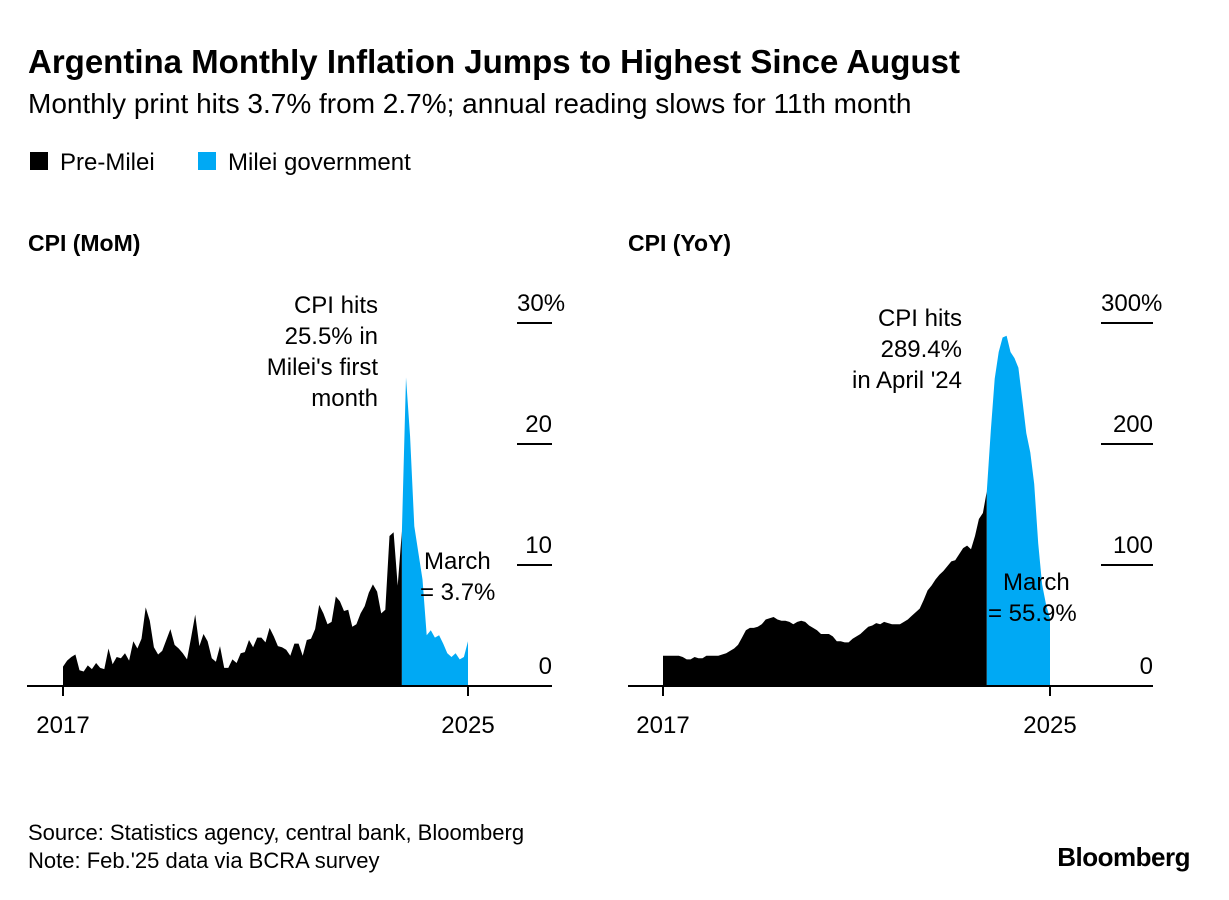  I want to click on panel-title-mom: CPI (MoM), so click(84, 243).